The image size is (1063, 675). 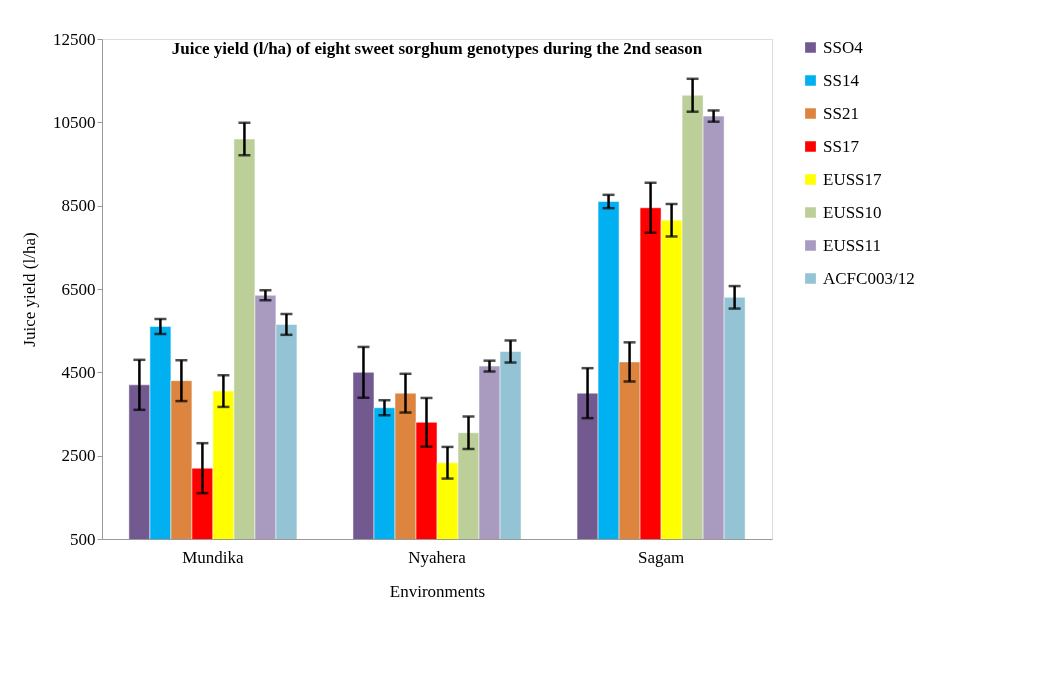 I want to click on y-tick-label: 8500, so click(x=78, y=206).